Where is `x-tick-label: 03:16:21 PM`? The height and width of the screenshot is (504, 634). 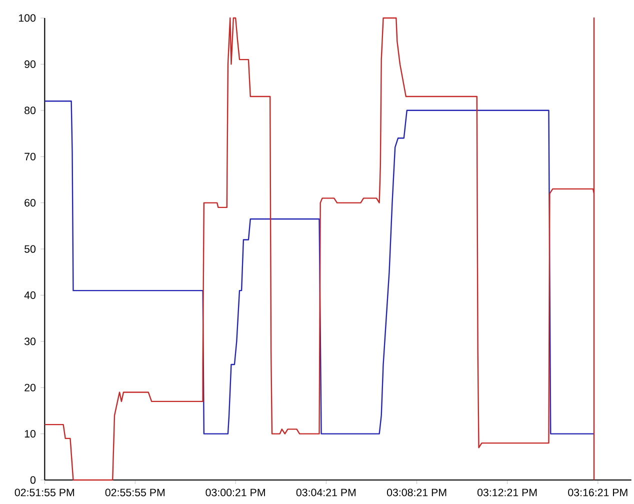 x-tick-label: 03:16:21 PM is located at coordinates (598, 492).